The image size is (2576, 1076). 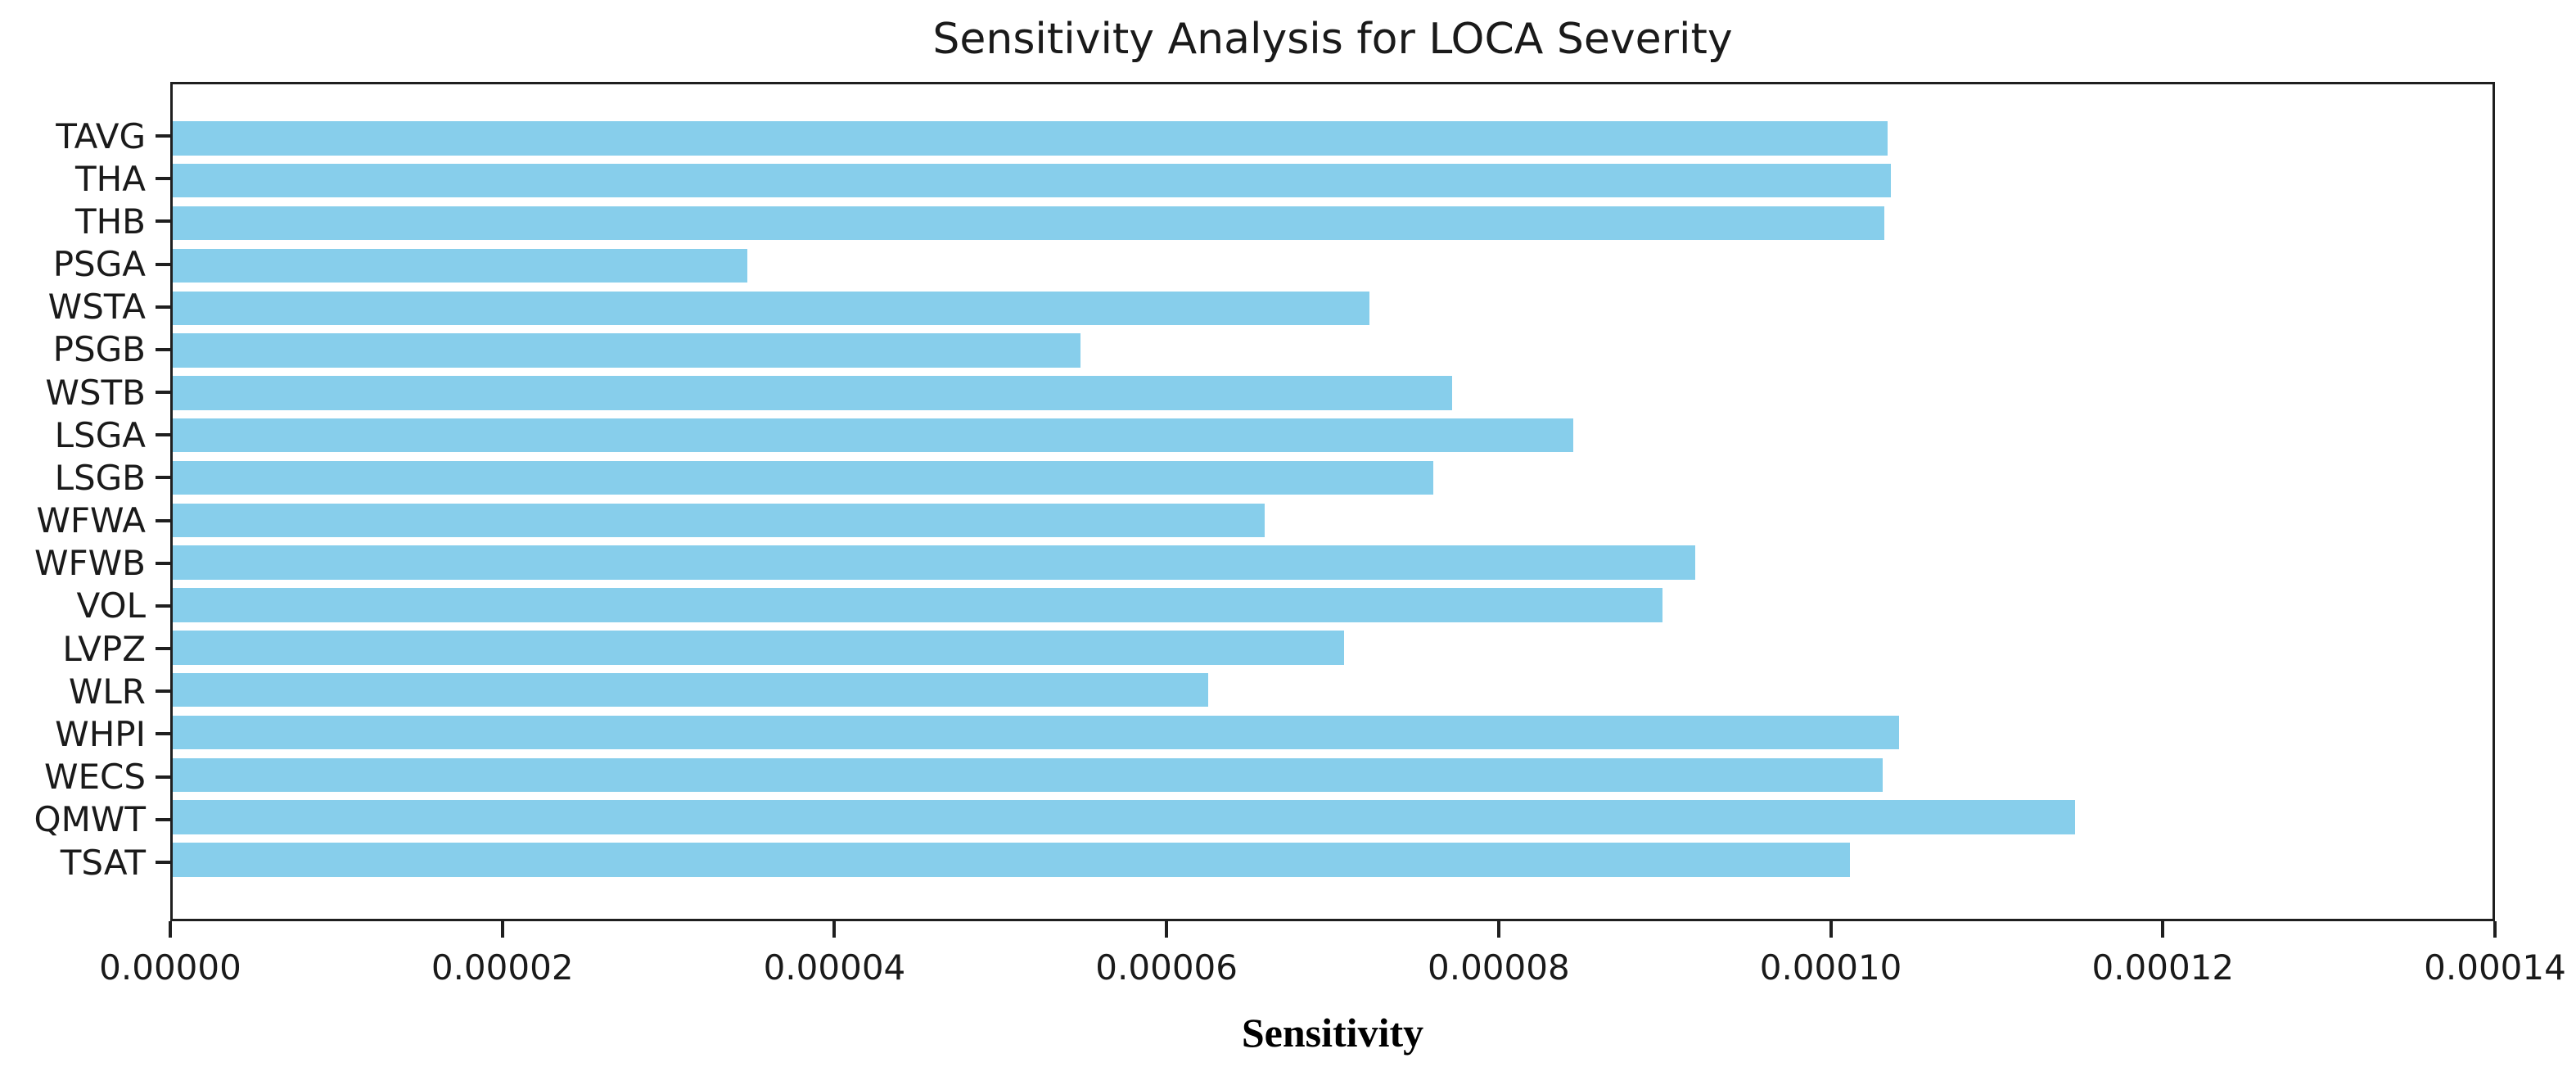 I want to click on bar-psga, so click(x=460, y=265).